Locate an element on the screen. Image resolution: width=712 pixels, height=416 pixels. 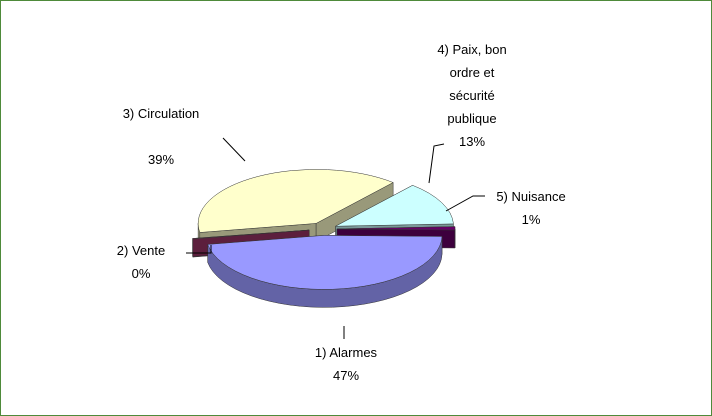
slice-label: 2) Vente is located at coordinates (141, 250).